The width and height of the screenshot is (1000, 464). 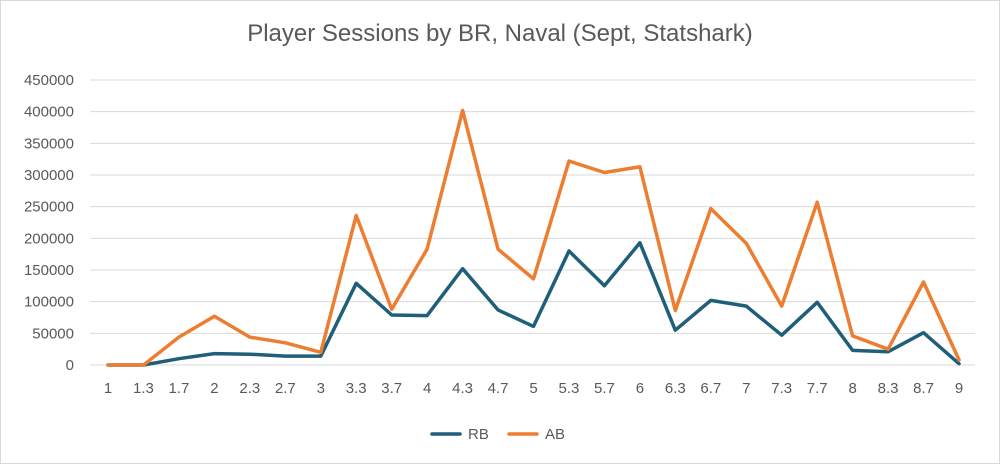 I want to click on x-tick-label: 4, so click(x=427, y=388).